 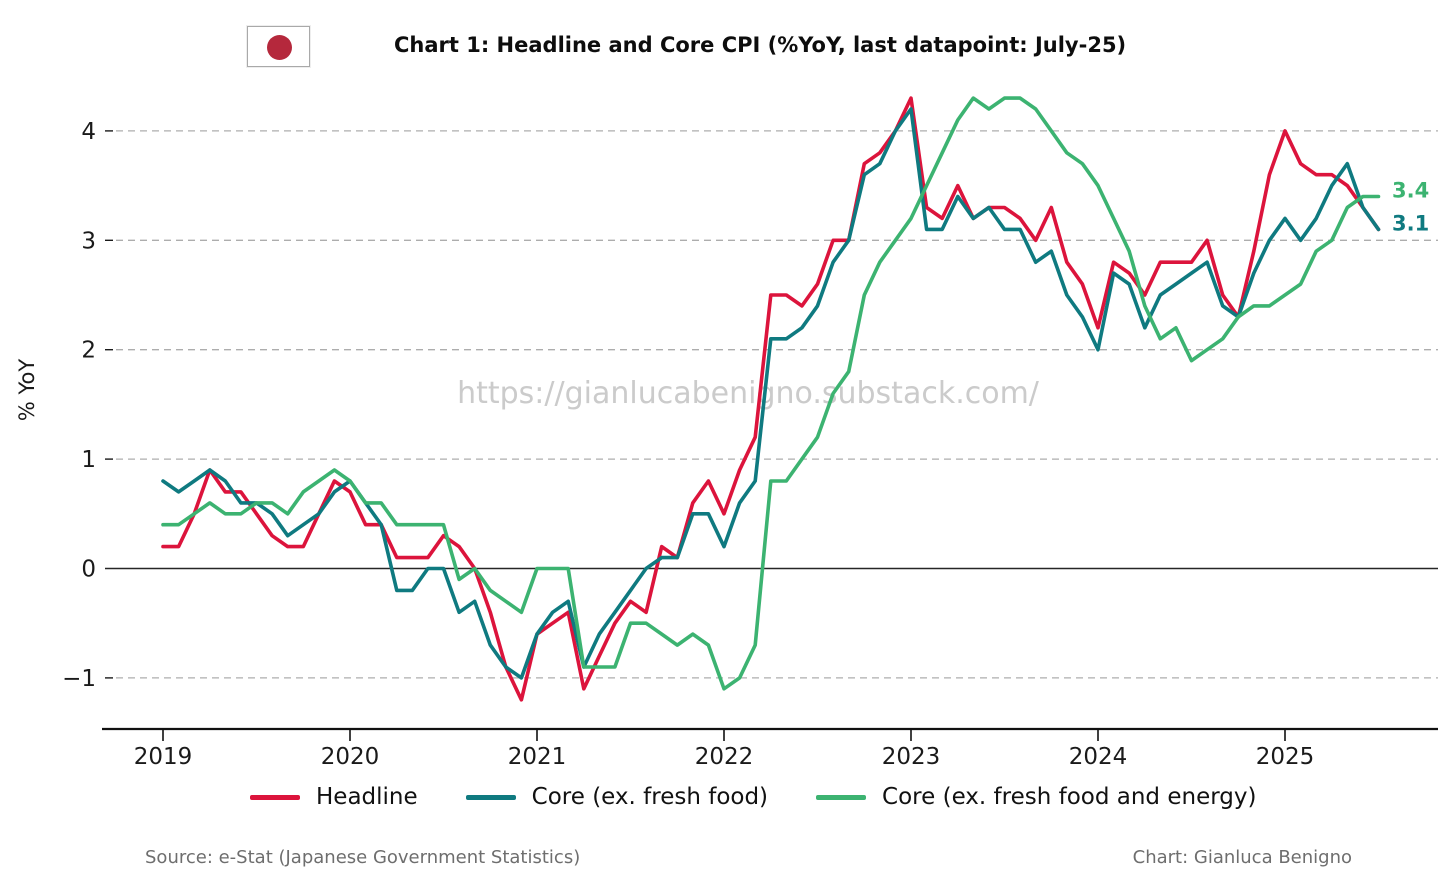 I want to click on legend-item-core: Core (ex. fresh food), so click(x=617, y=797).